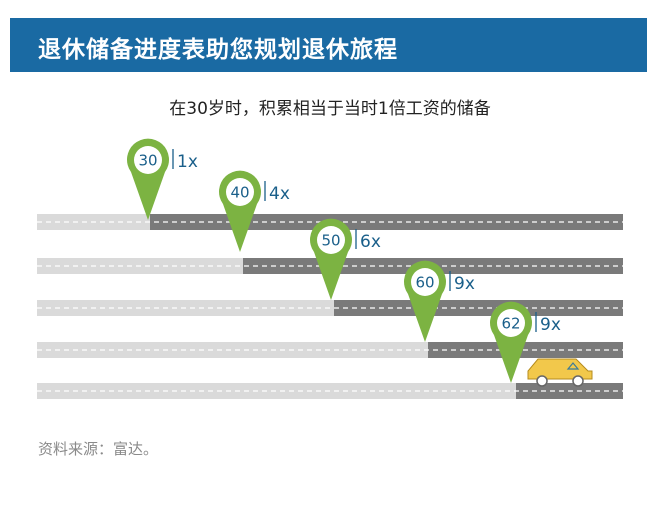 The image size is (660, 512). Describe the element at coordinates (330, 109) in the screenshot. I see `diagram-subtitle: 在30岁时，积累相当于当时1倍工资的储备` at that location.